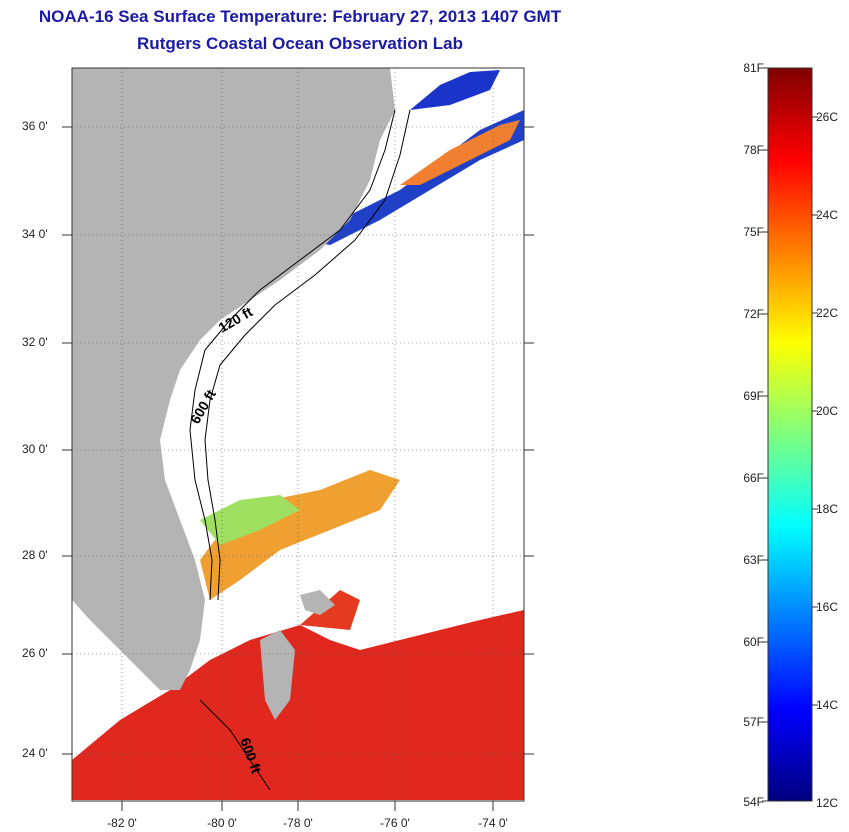 This screenshot has height=832, width=849. What do you see at coordinates (35, 555) in the screenshot?
I see `lat-label: 28 0'` at bounding box center [35, 555].